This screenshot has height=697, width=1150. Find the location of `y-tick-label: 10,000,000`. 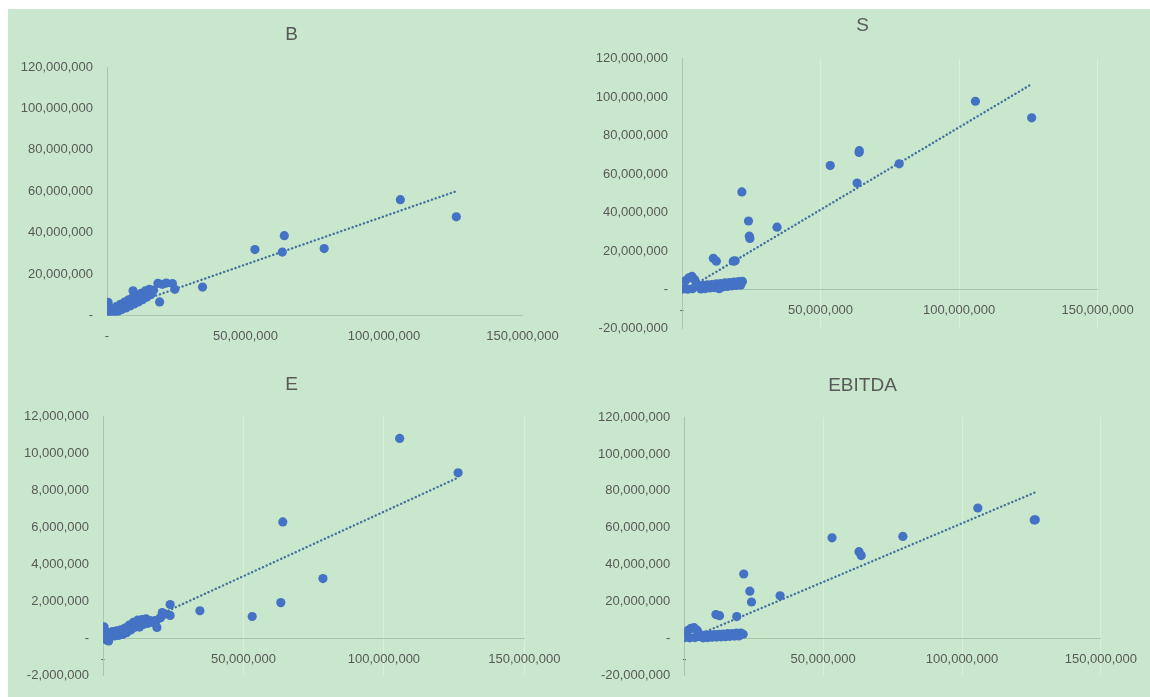

y-tick-label: 10,000,000 is located at coordinates (56, 452).